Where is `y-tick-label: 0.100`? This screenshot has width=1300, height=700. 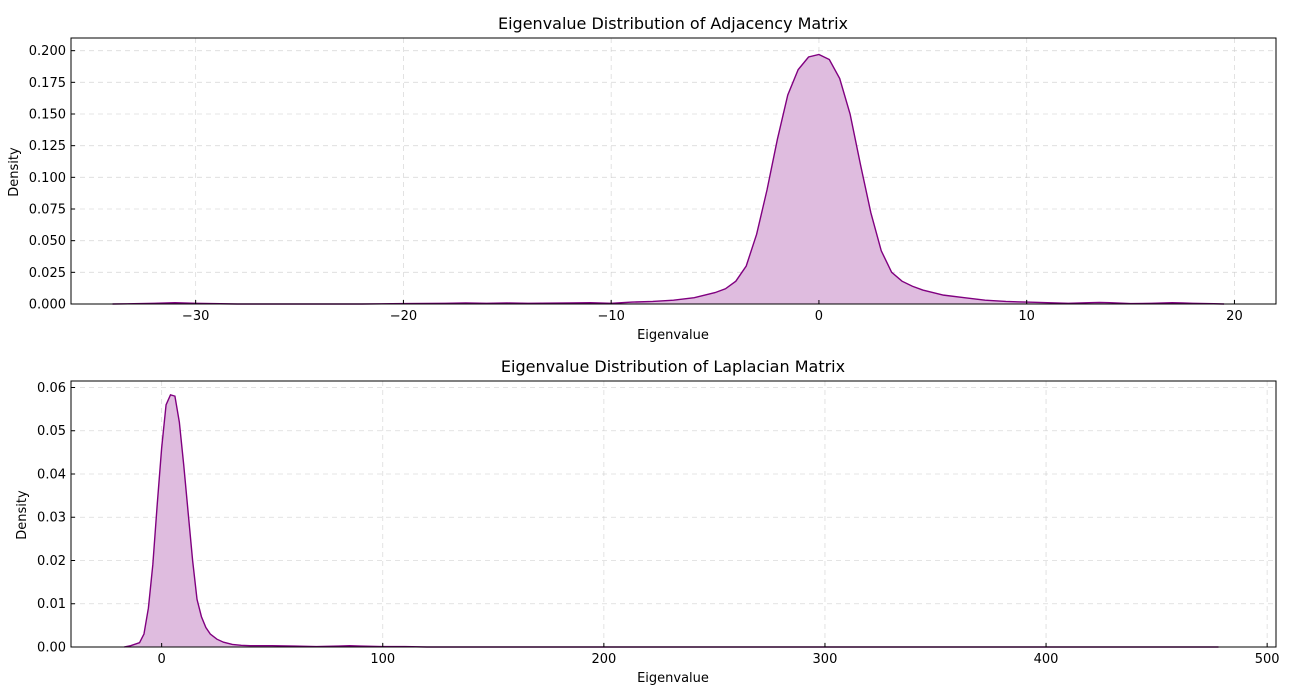
y-tick-label: 0.100 is located at coordinates (47, 178).